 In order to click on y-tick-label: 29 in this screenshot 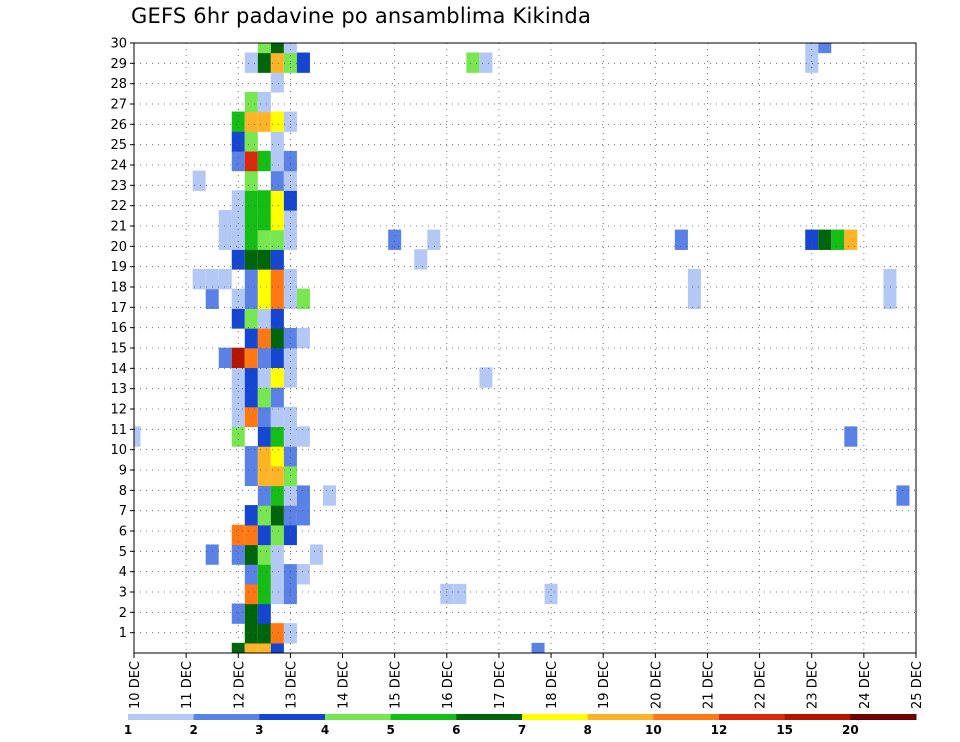, I will do `click(118, 64)`.